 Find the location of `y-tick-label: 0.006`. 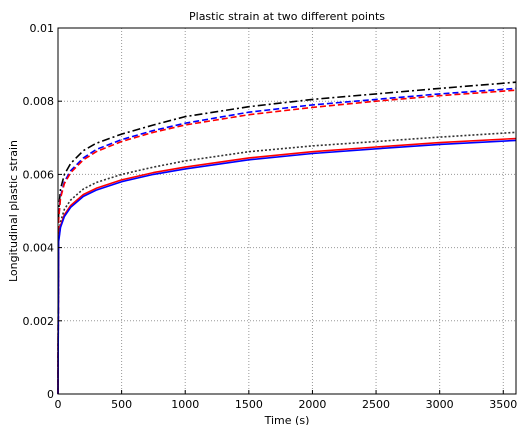

y-tick-label: 0.006 is located at coordinates (39, 174).